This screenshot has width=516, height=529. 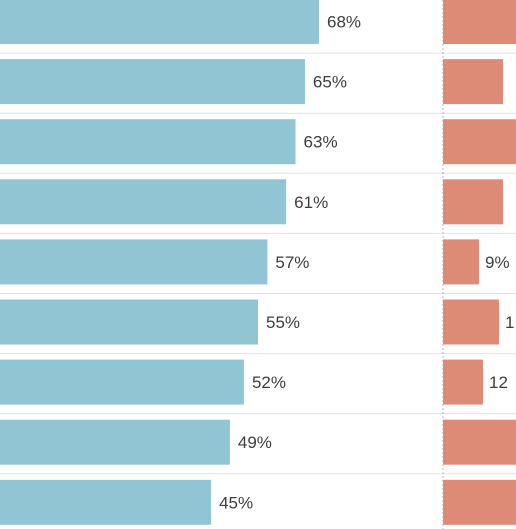 I want to click on data-label-series-2: 1, so click(x=509, y=322).